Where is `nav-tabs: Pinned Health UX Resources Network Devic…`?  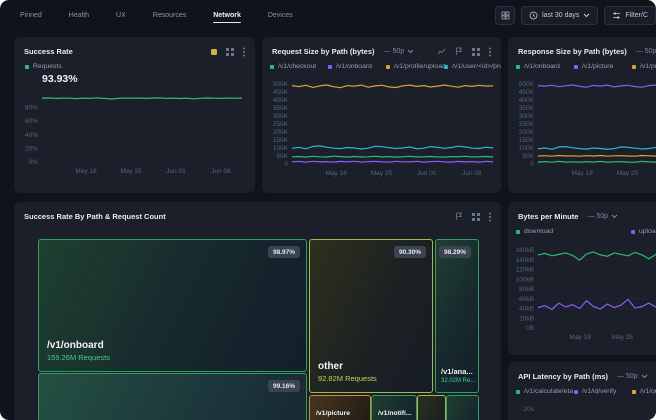
nav-tabs: Pinned Health UX Resources Network Devic… is located at coordinates (170, 15).